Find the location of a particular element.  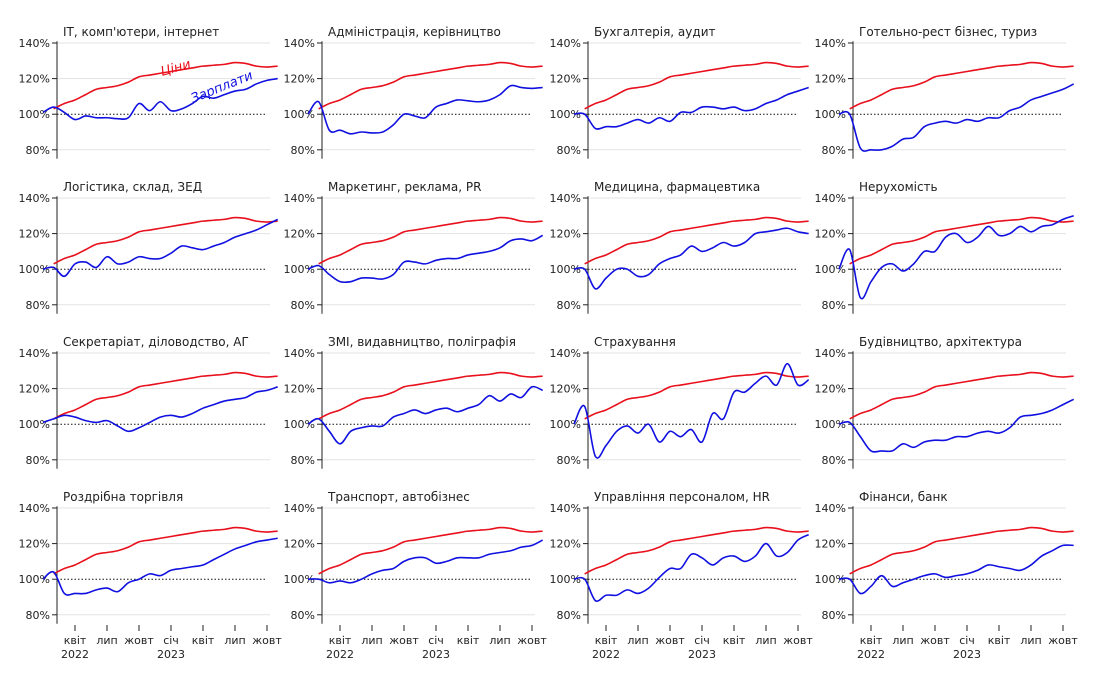

panel-5: Логістика, склад, ЗЕД 140% 120% 100% 80% is located at coordinates (149, 247).